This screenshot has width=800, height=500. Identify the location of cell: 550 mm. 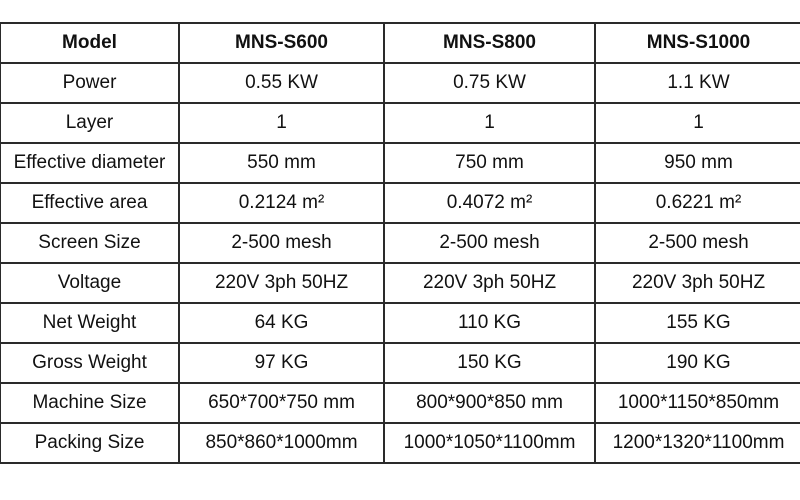
(281, 163).